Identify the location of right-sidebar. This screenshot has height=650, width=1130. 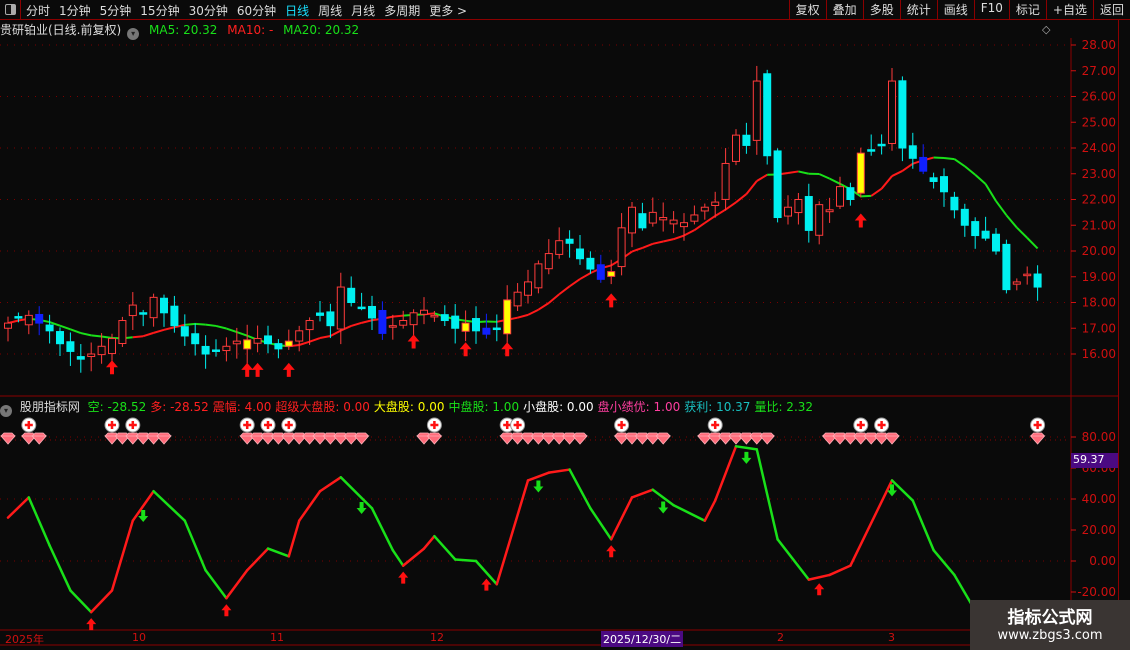
(1124, 325).